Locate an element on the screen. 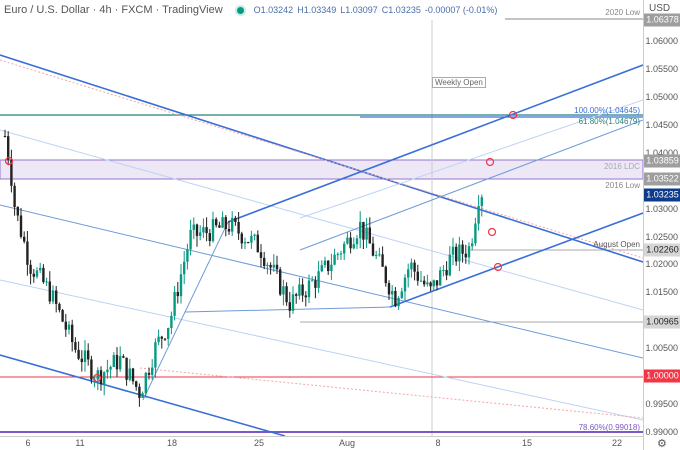 The width and height of the screenshot is (680, 450). high-value: H1.03349 is located at coordinates (317, 10).